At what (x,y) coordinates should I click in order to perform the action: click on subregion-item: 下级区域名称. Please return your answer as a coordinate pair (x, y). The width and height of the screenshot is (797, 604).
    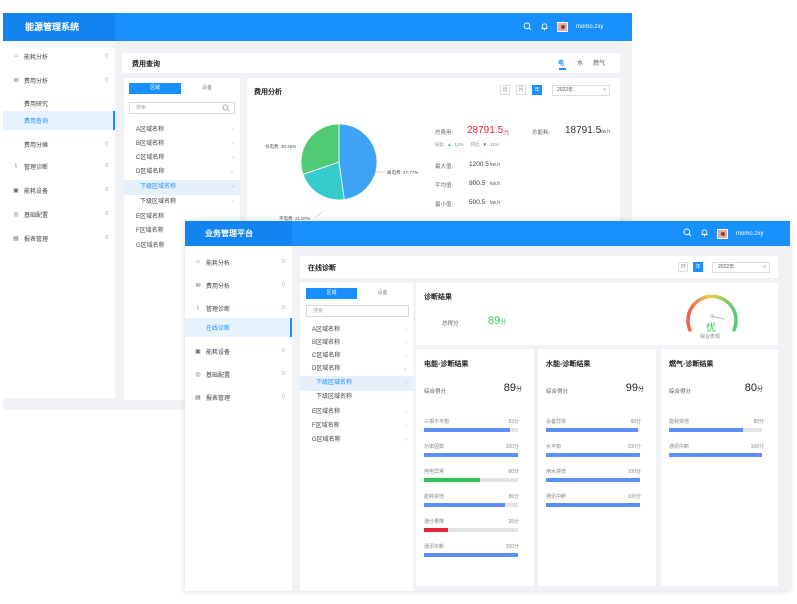
    Looking at the image, I should click on (334, 397).